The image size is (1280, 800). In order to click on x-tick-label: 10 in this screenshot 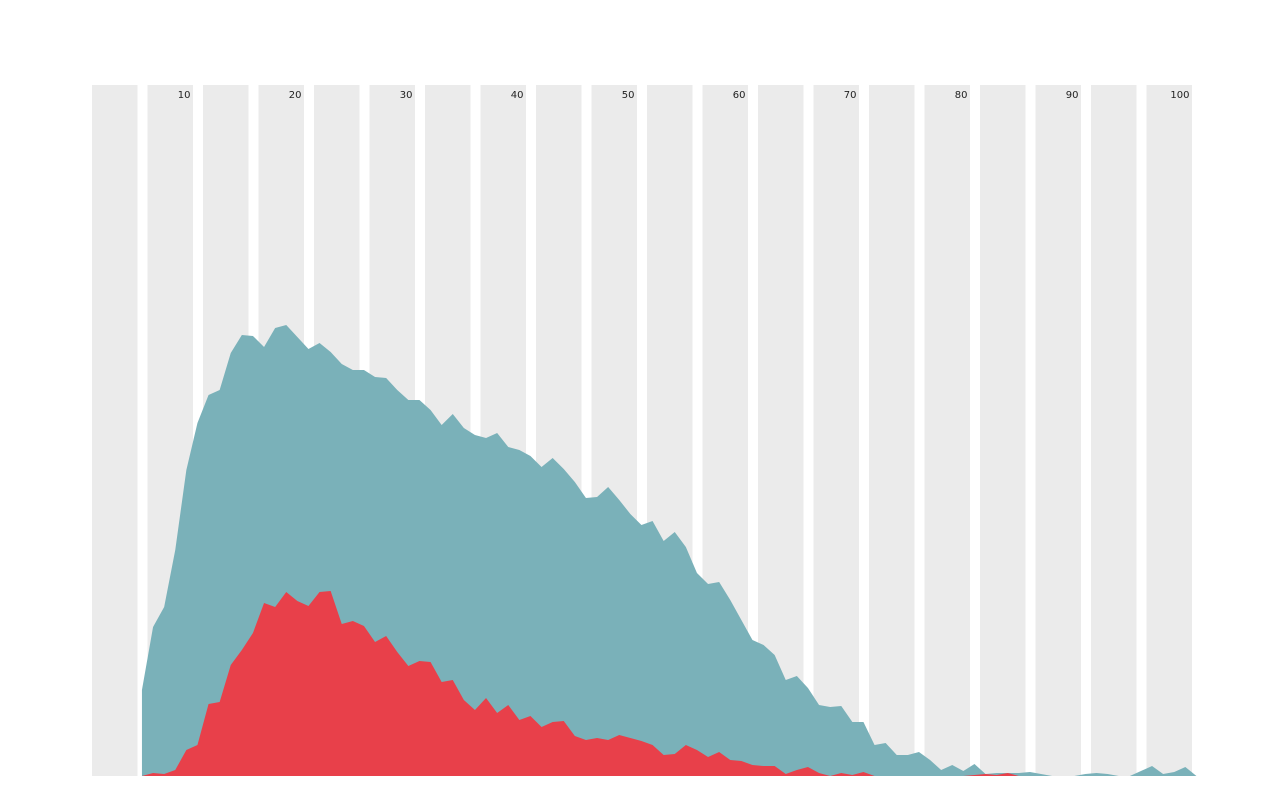, I will do `click(184, 95)`.